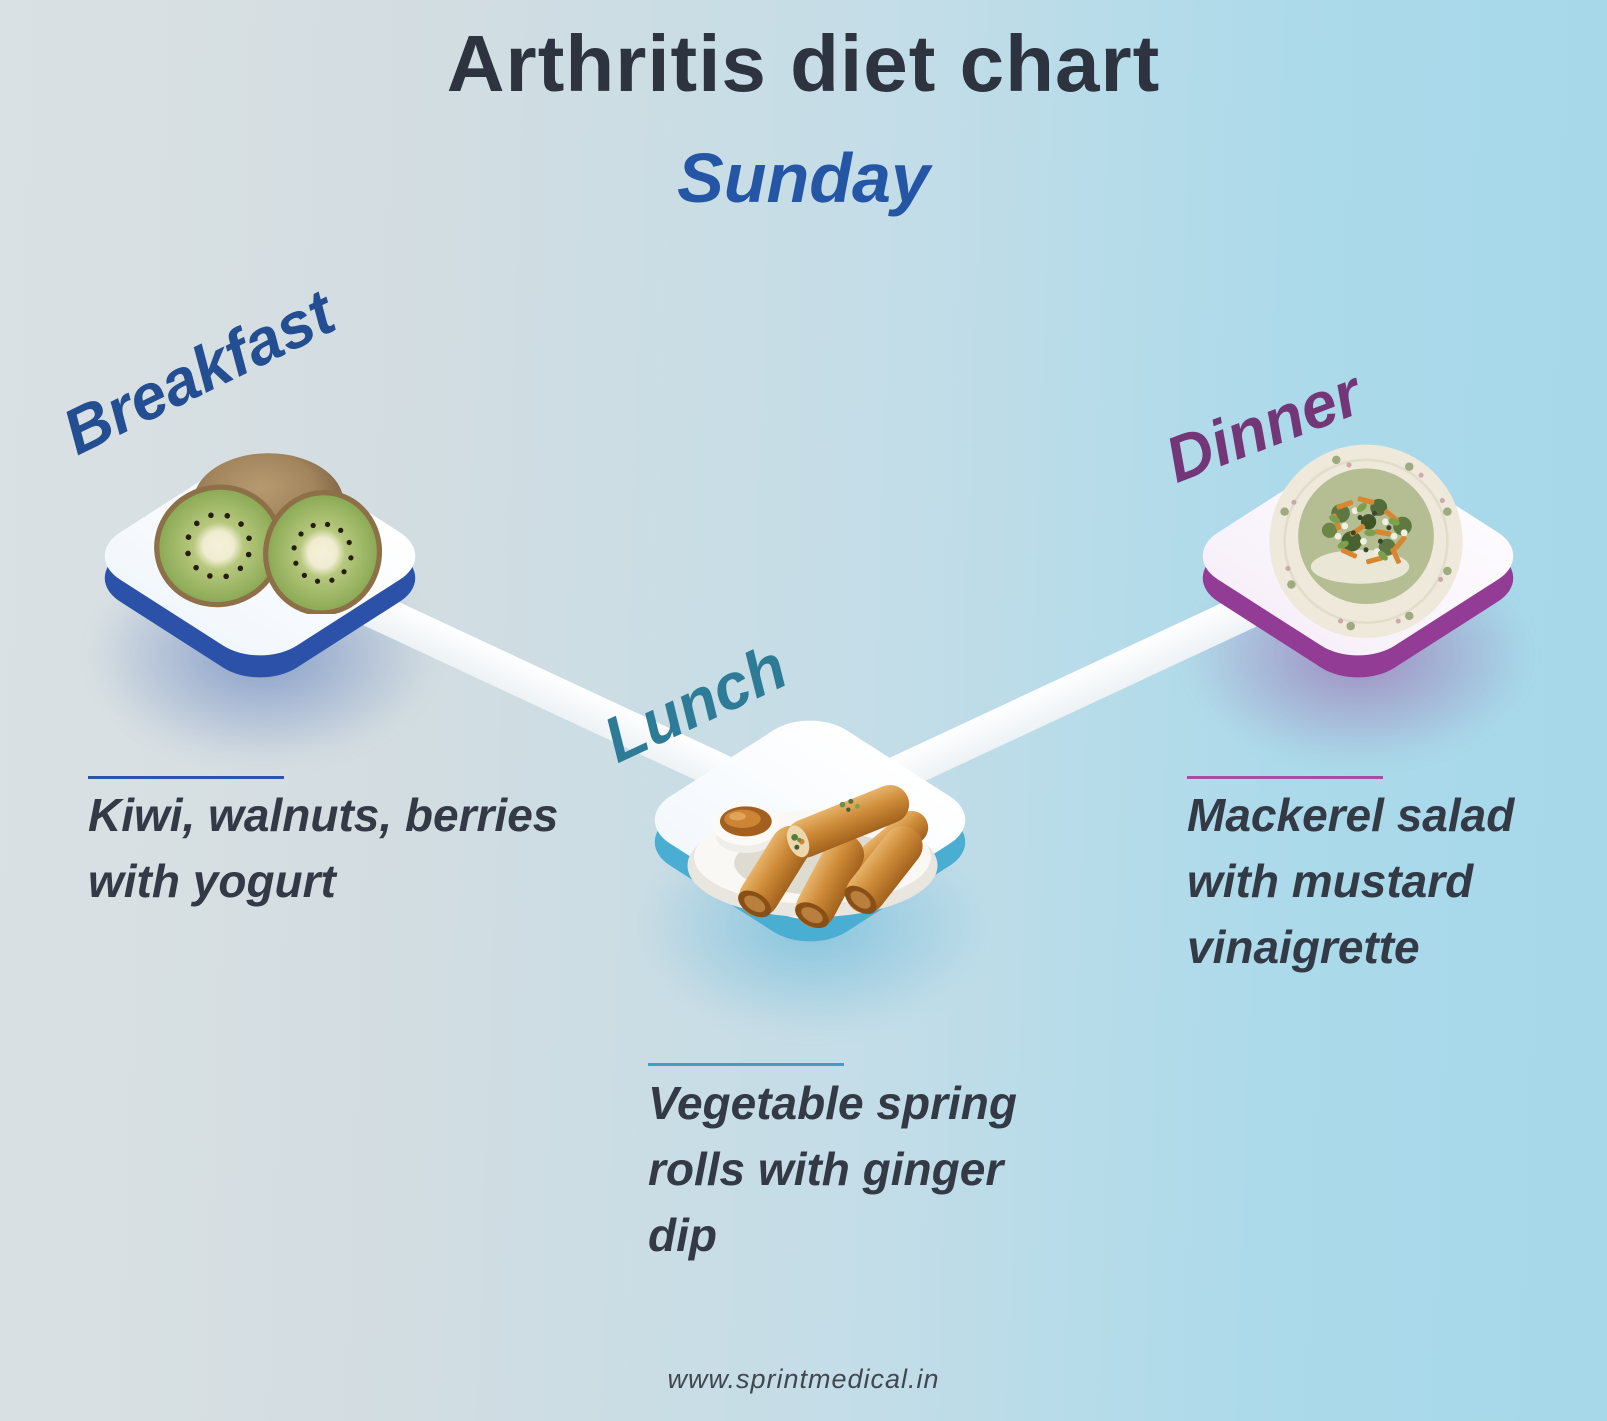  I want to click on breakfast-description: Kiwi, walnuts, berries with yogurt, so click(323, 848).